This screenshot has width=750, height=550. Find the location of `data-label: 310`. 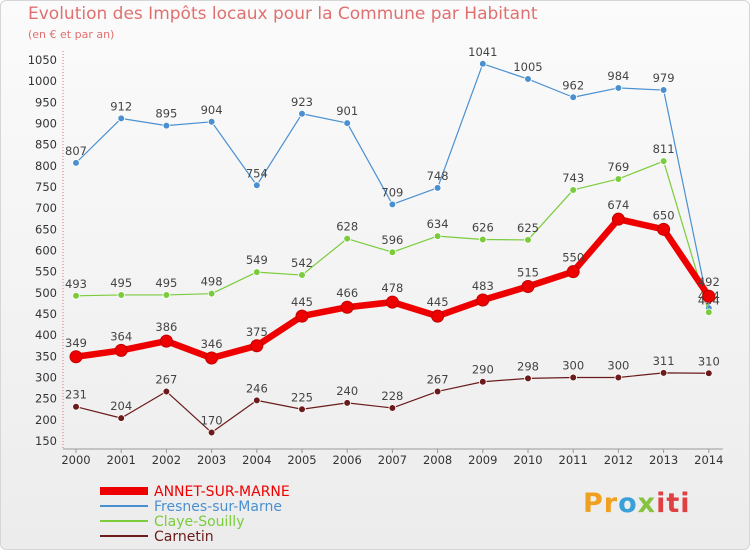

data-label: 310 is located at coordinates (709, 361).